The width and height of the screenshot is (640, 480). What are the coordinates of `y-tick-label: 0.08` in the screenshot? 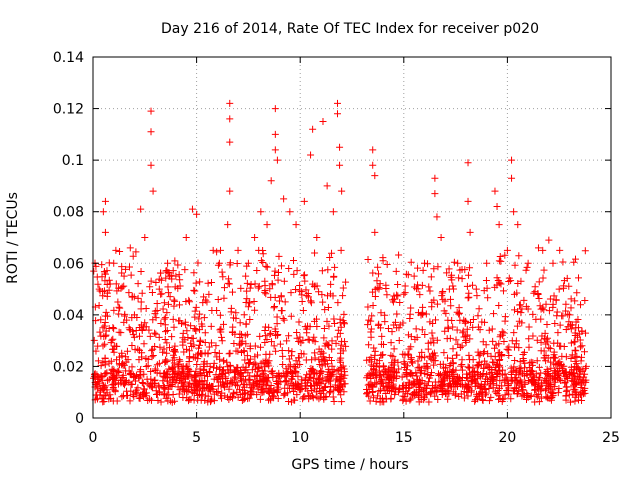 It's located at (68, 213).